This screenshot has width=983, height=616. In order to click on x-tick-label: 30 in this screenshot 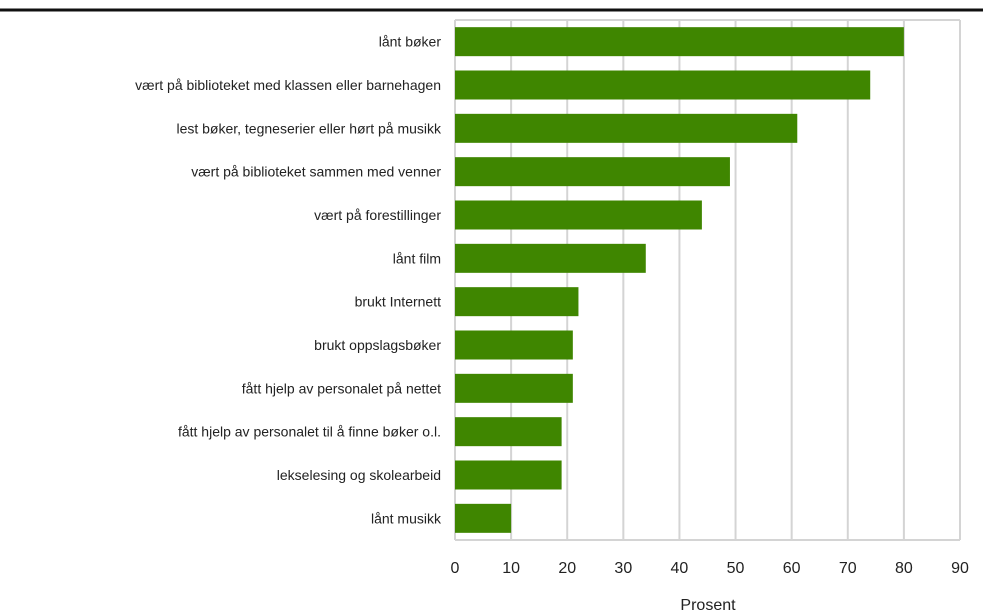, I will do `click(623, 568)`.